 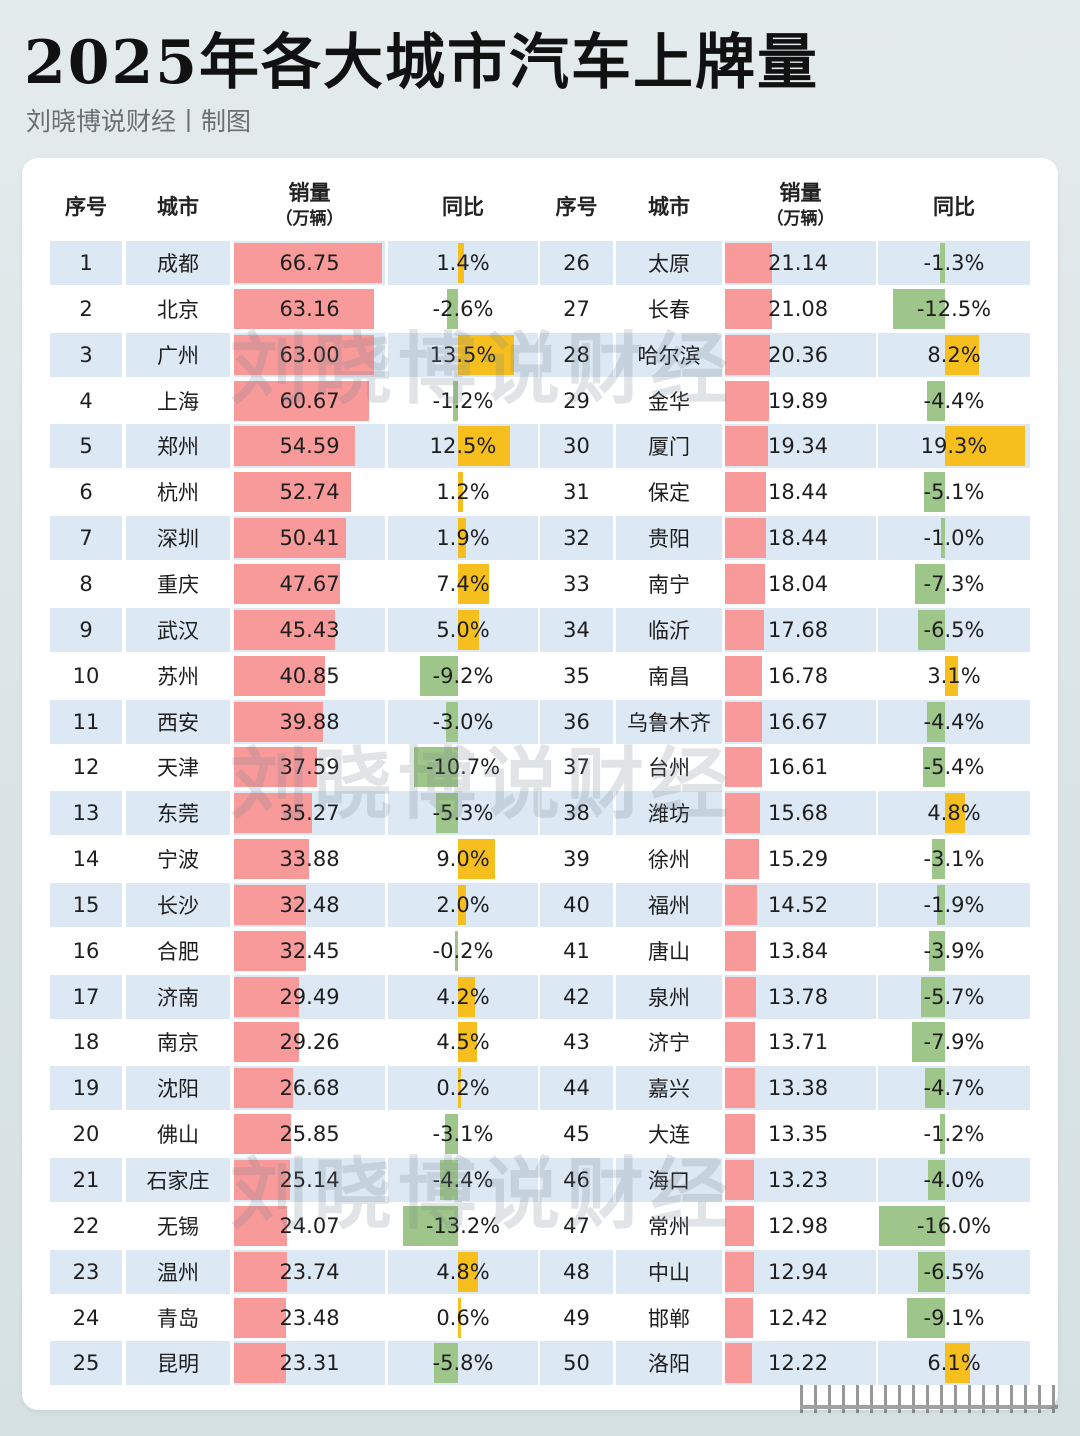 What do you see at coordinates (463, 538) in the screenshot?
I see `yoy-cell: 1.9%` at bounding box center [463, 538].